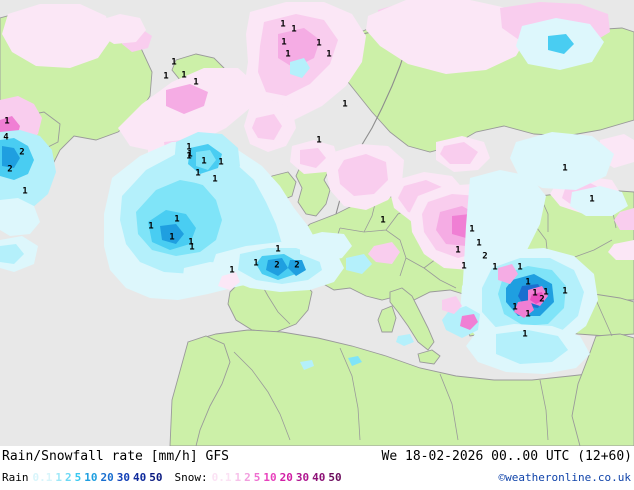 This screenshot has height=490, width=634. What do you see at coordinates (238, 477) in the screenshot?
I see `legend-snow-stop-1: 1` at bounding box center [238, 477].